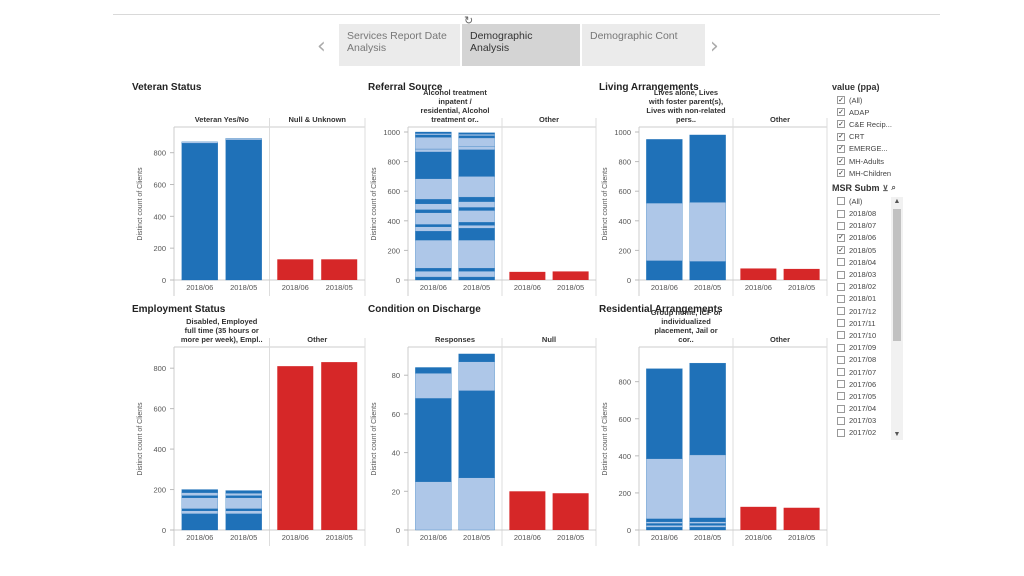 The width and height of the screenshot is (1024, 576). Describe the element at coordinates (872, 421) in the screenshot. I see `msr-filter-item: 2017/03` at that location.